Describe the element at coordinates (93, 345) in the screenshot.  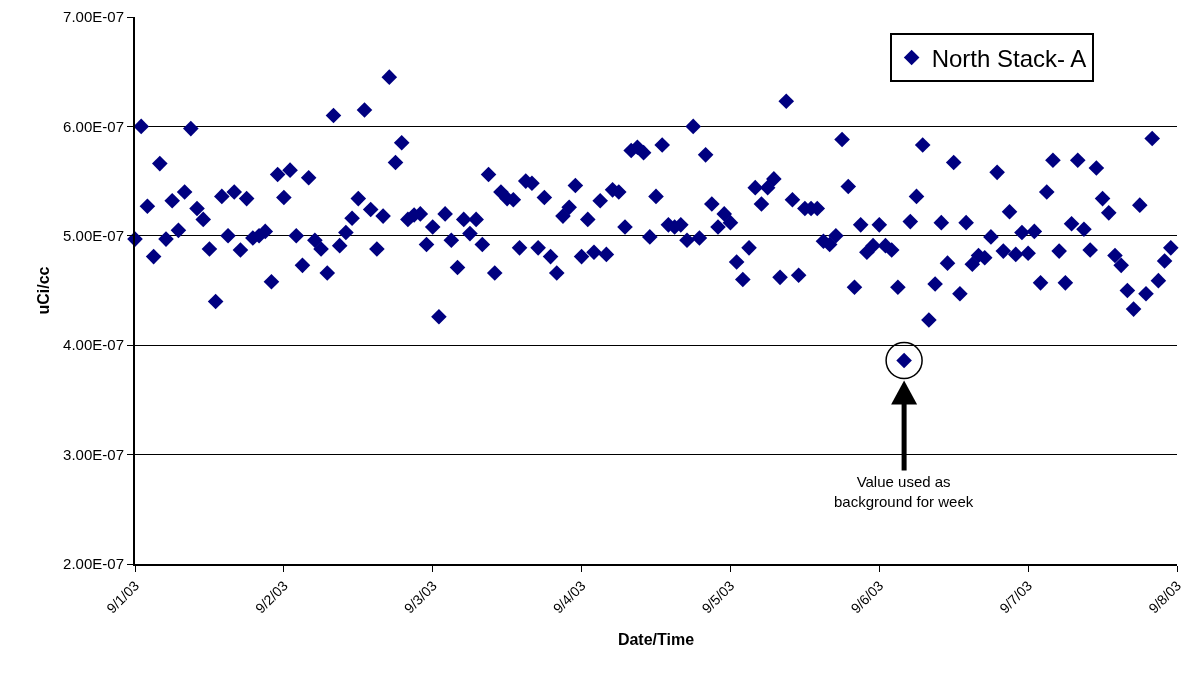
I see `y-tick-label: 4.00E-07` at that location.